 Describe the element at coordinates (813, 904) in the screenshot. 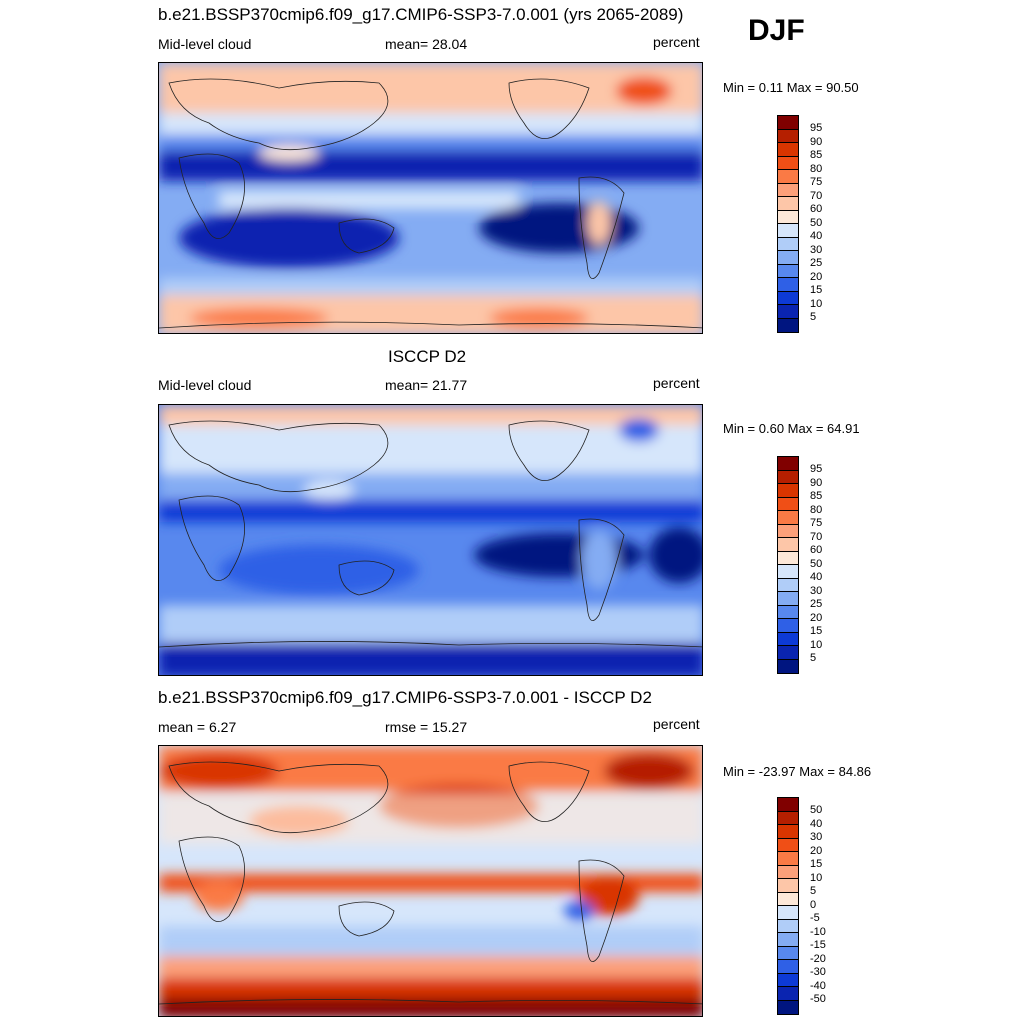

I see `colorbar-tick-label: 0` at that location.